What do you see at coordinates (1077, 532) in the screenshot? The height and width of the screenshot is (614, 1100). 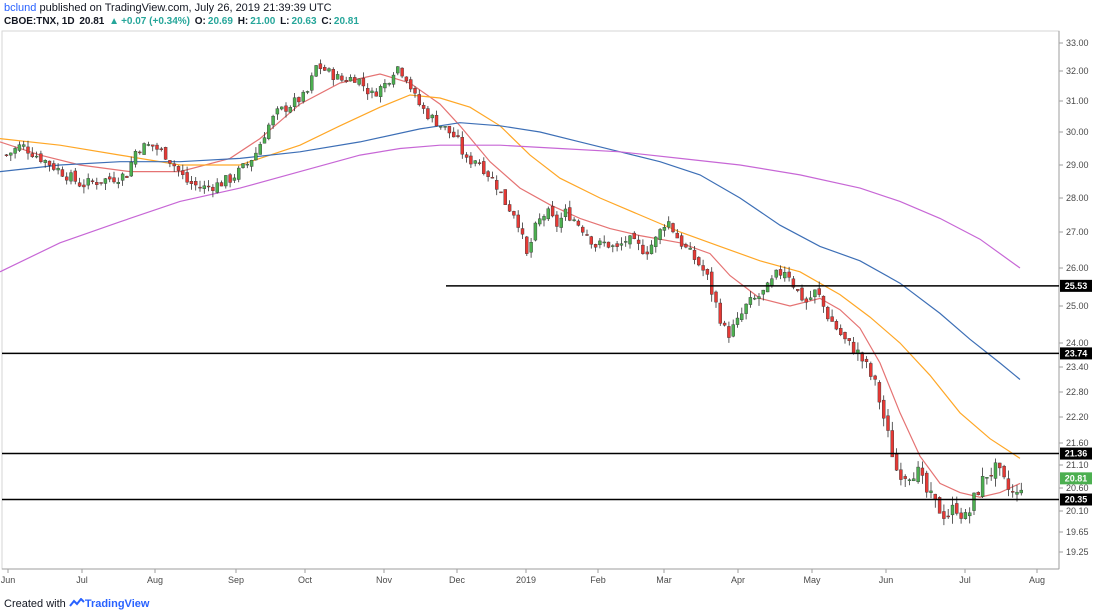 I see `price-tick-label: 19.65` at bounding box center [1077, 532].